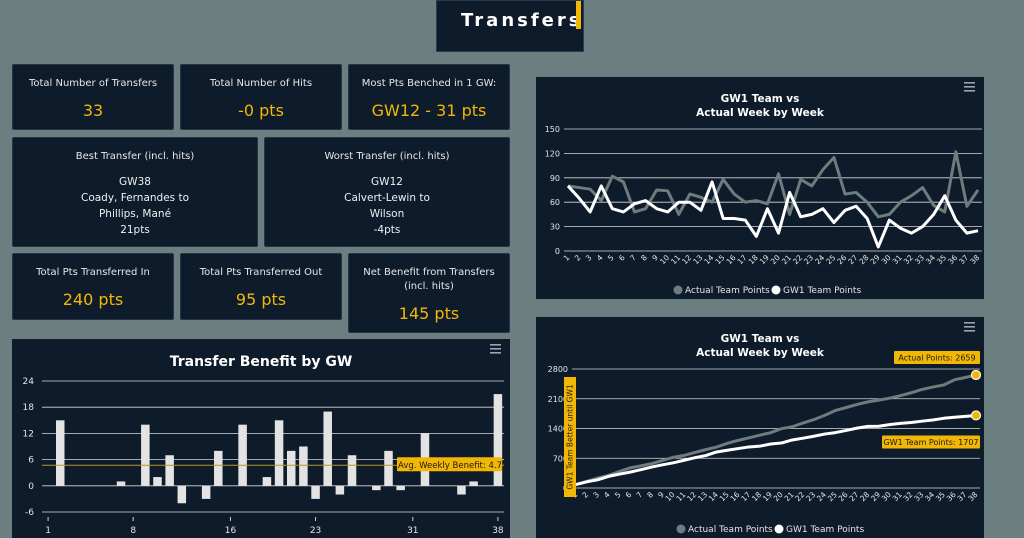  Describe the element at coordinates (387, 214) in the screenshot. I see `card-line: Wilson` at that location.